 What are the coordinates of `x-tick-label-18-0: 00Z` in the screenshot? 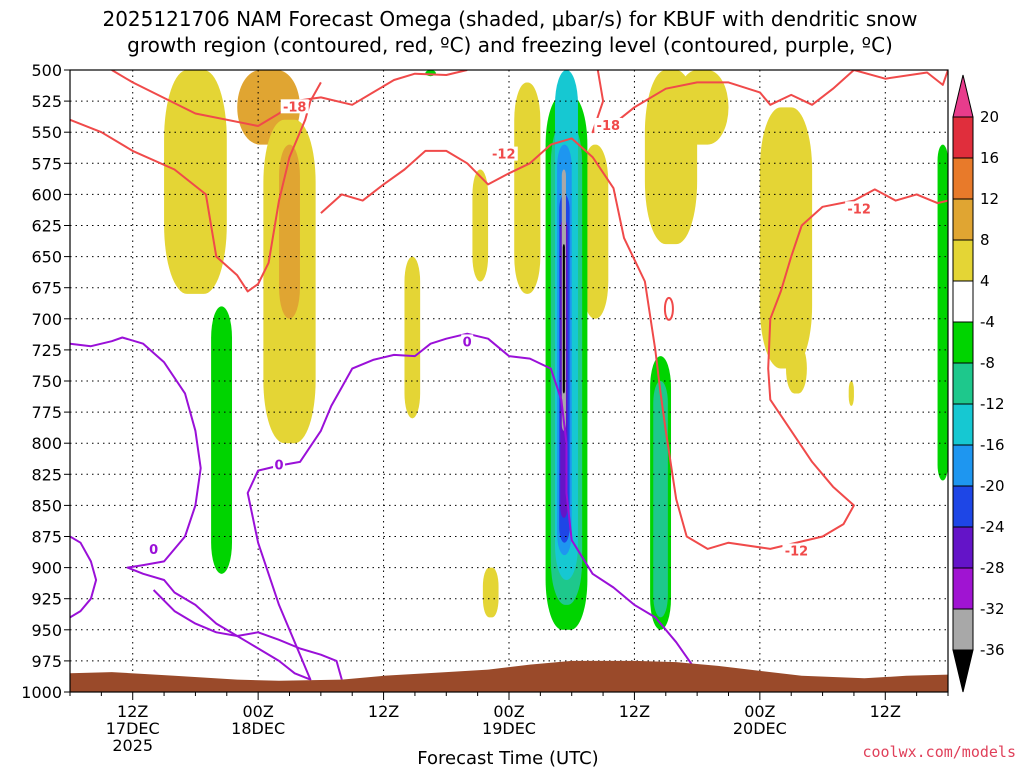 It's located at (257, 711).